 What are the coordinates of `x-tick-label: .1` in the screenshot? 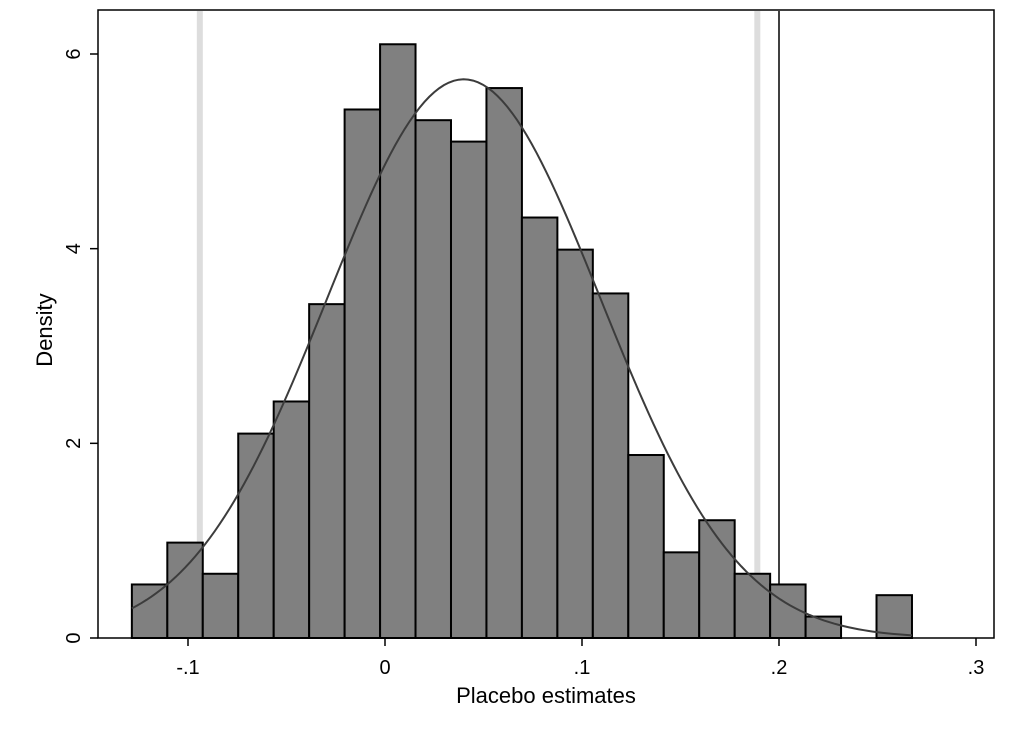 It's located at (582, 668).